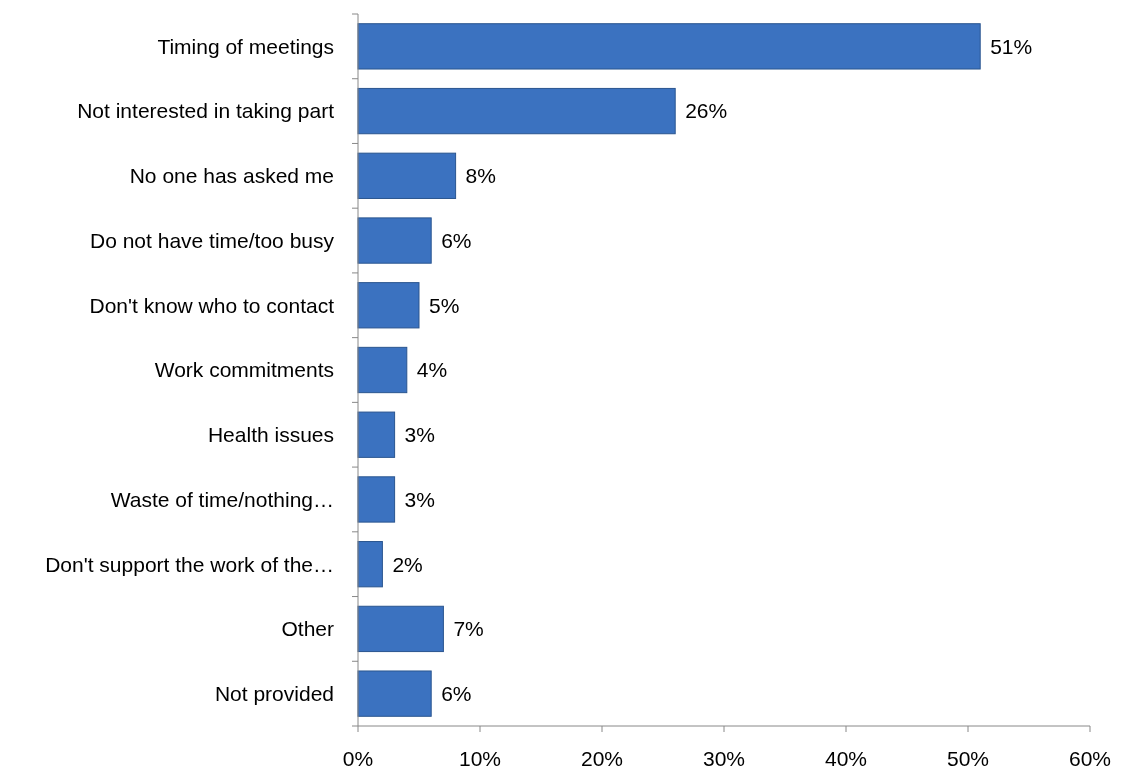  What do you see at coordinates (480, 758) in the screenshot?
I see `x-tick-label: 10%` at bounding box center [480, 758].